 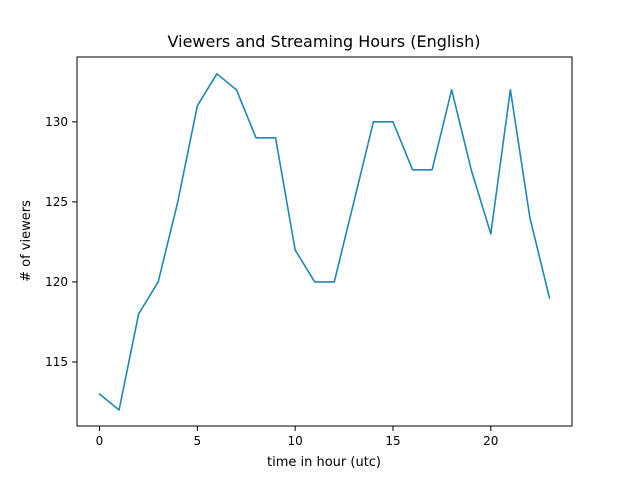 What do you see at coordinates (56, 282) in the screenshot?
I see `y-tick-label: 120` at bounding box center [56, 282].